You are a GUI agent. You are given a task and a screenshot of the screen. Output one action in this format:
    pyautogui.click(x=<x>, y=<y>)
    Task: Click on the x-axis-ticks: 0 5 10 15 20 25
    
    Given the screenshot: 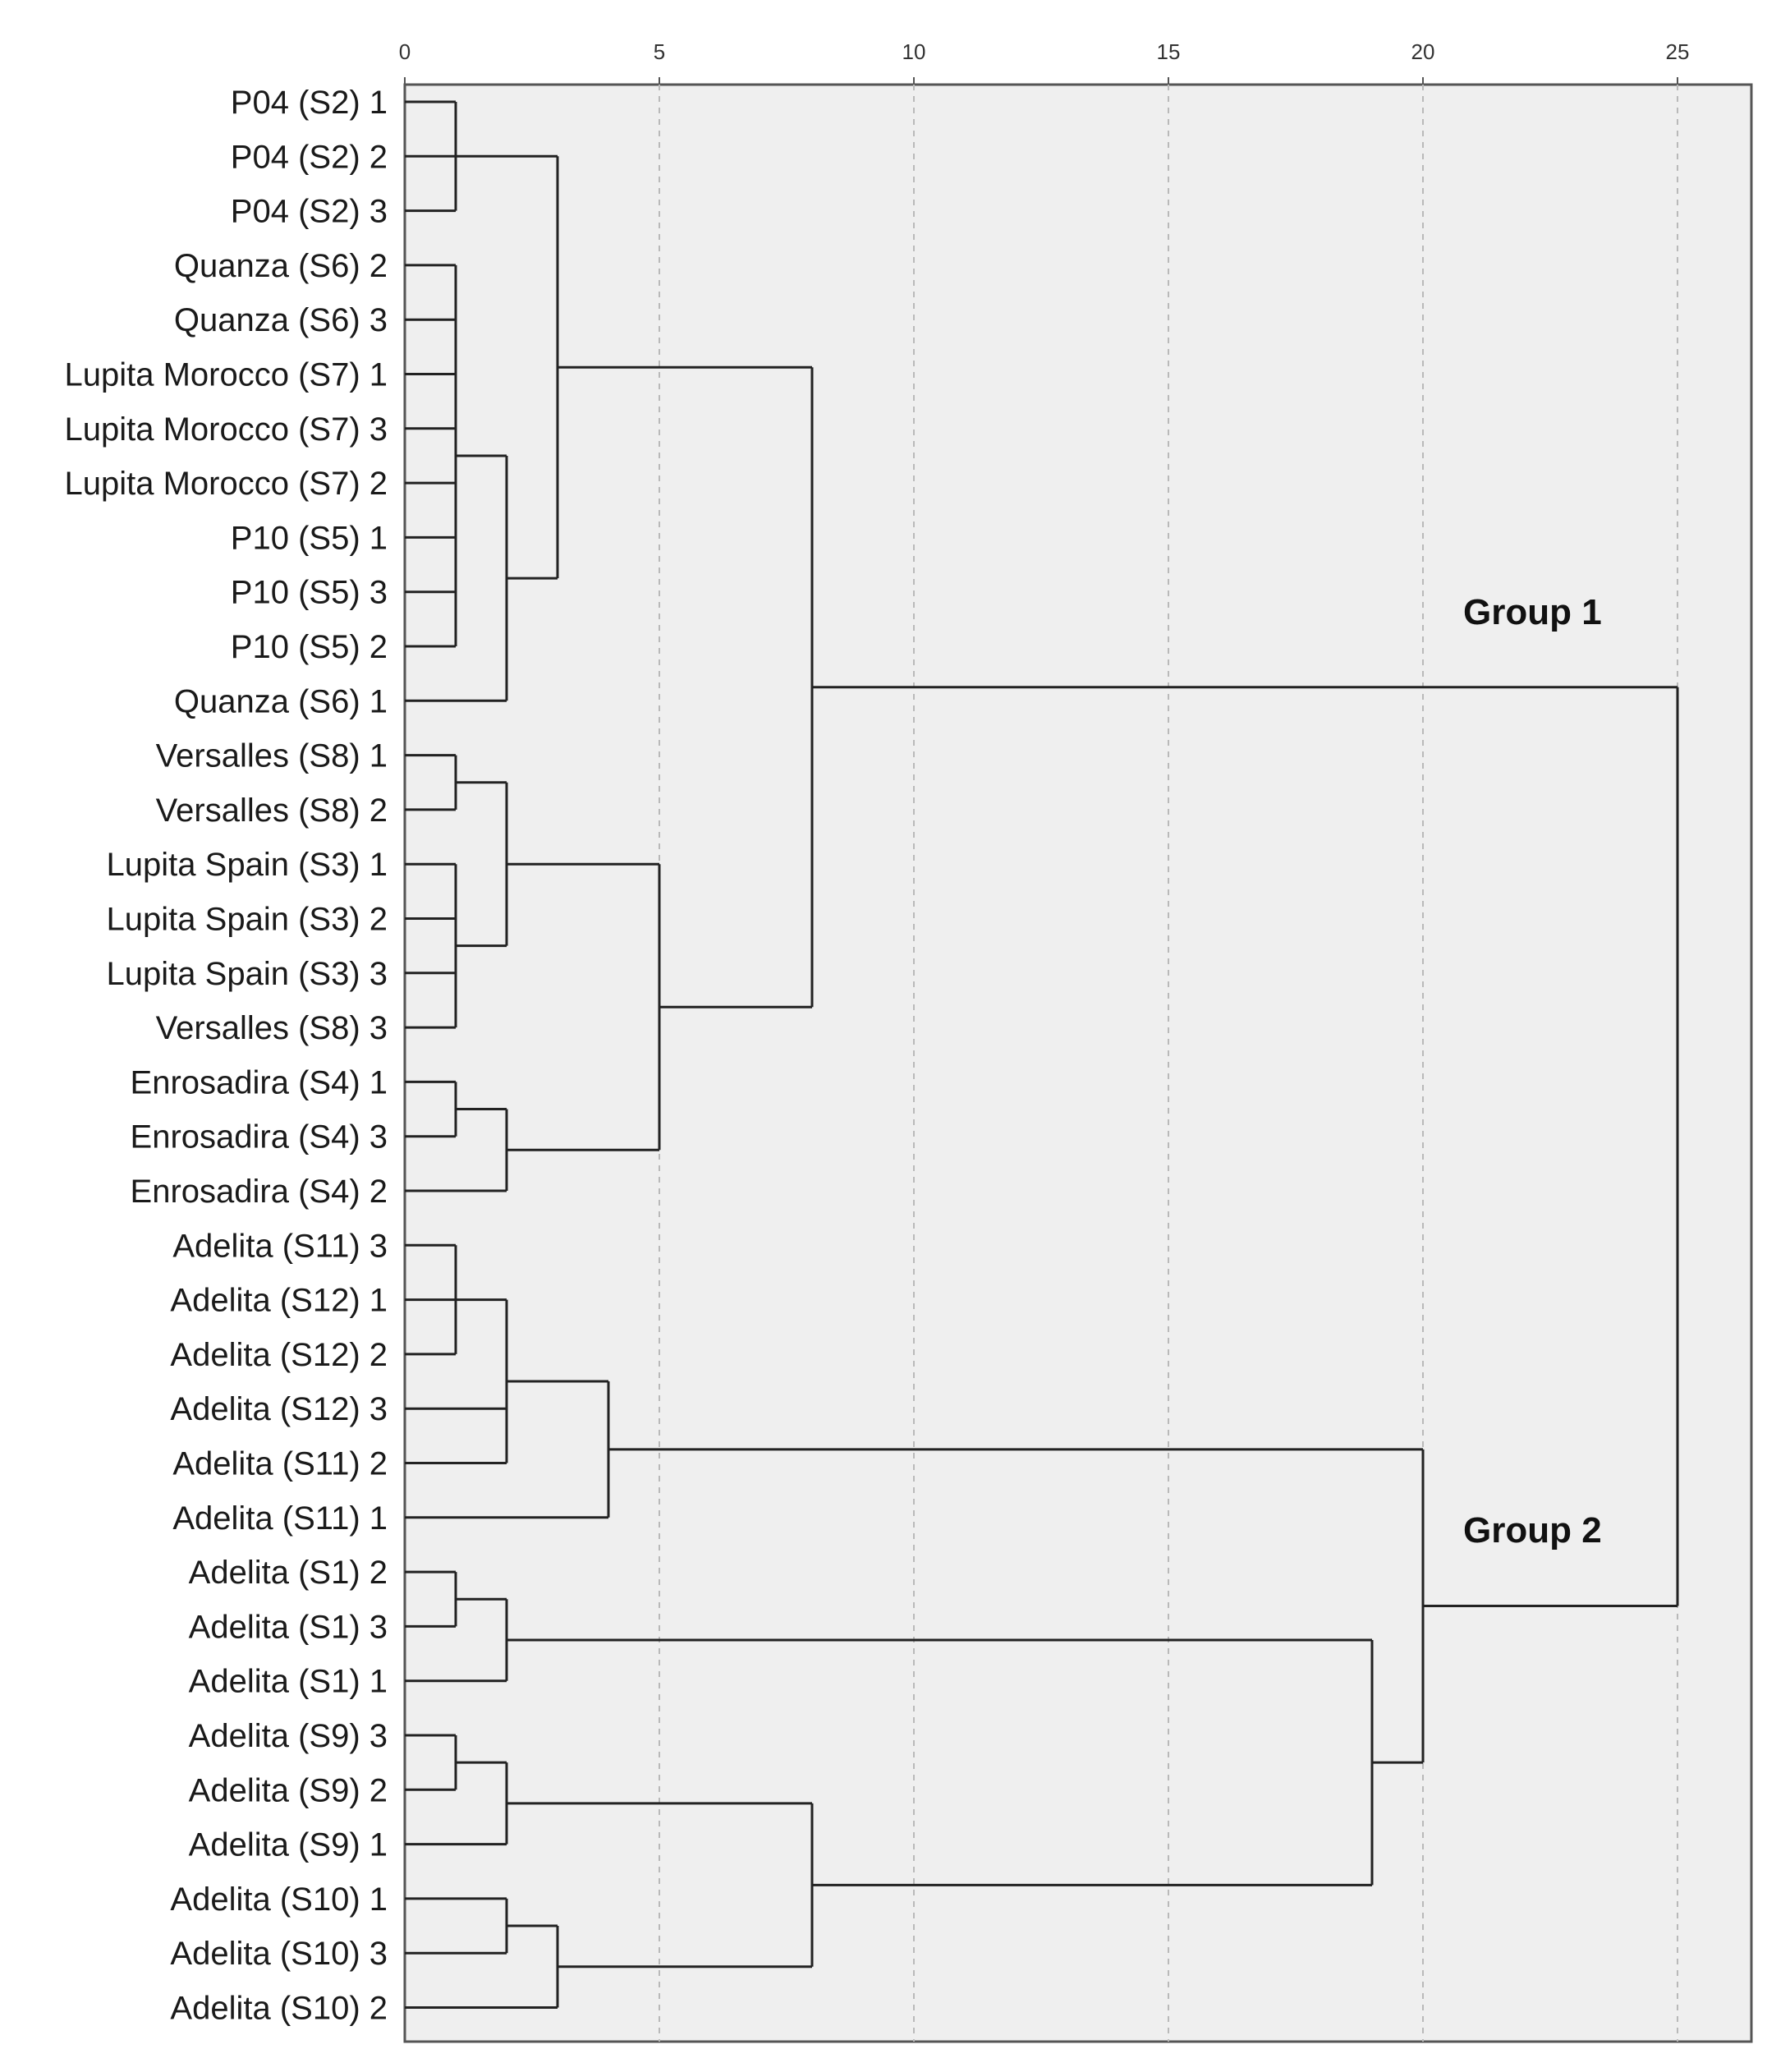 What is the action you would take?
    pyautogui.click(x=1044, y=62)
    